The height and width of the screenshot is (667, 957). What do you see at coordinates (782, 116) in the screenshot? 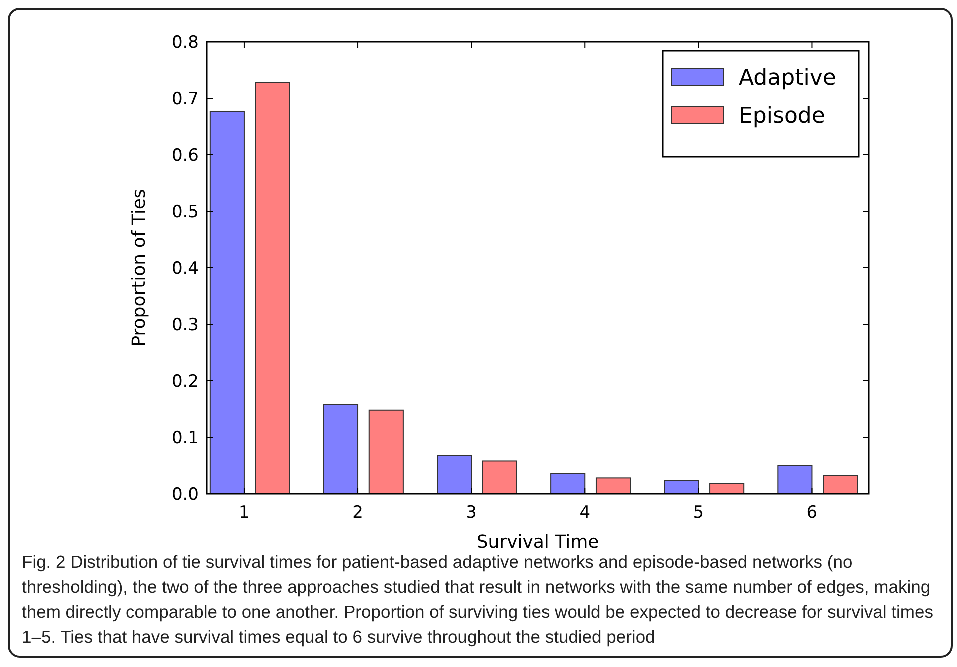
I see `legend-label: Episode` at bounding box center [782, 116].